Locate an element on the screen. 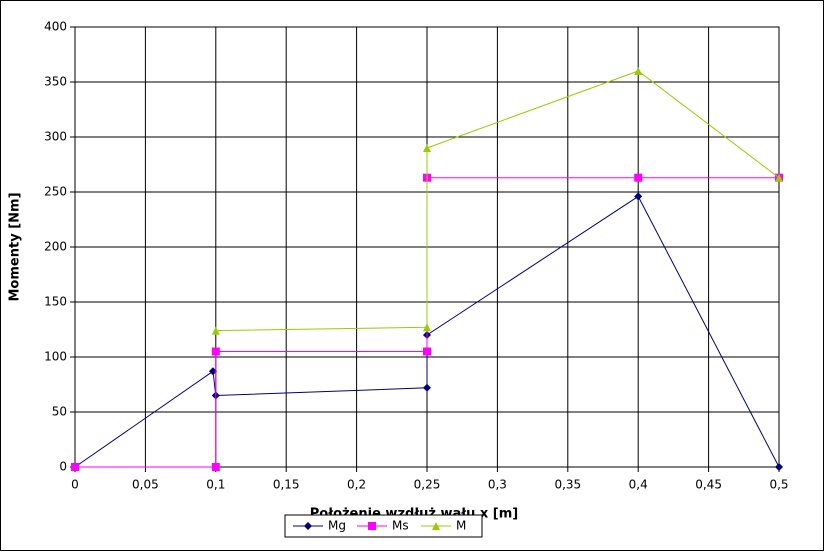 The image size is (825, 556). y-tick-label: 300 is located at coordinates (55, 137).